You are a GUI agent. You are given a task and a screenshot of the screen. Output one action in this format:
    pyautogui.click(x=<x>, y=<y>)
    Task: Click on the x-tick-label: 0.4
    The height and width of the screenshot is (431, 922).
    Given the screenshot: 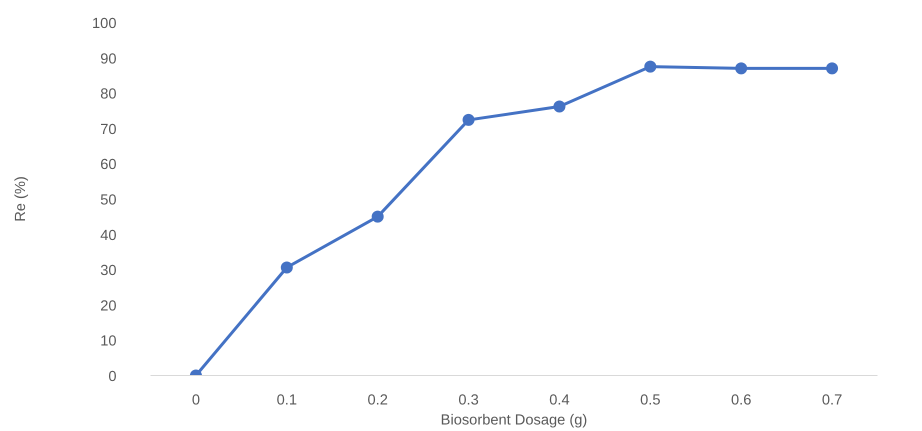 What is the action you would take?
    pyautogui.click(x=559, y=400)
    